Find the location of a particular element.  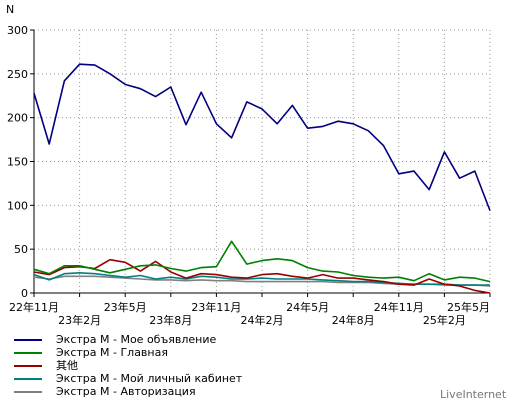

legend-label: 其他 is located at coordinates (67, 365).